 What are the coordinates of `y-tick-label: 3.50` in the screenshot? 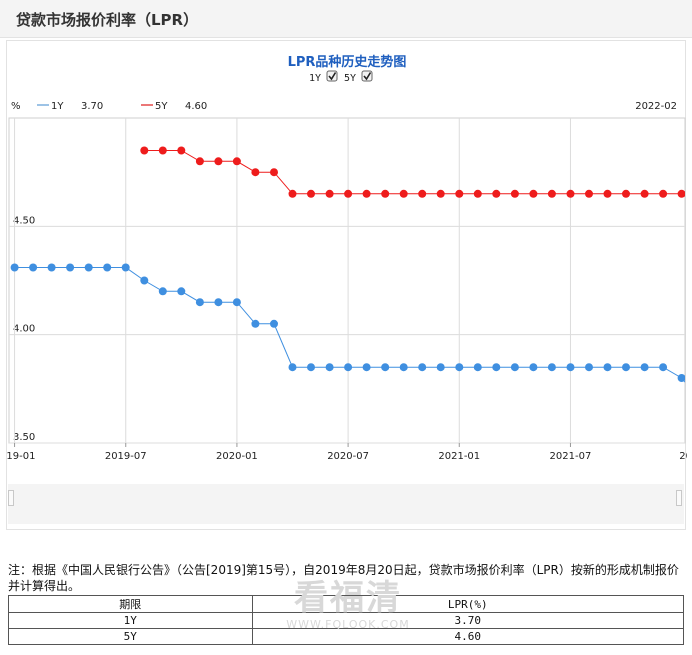 It's located at (24, 437).